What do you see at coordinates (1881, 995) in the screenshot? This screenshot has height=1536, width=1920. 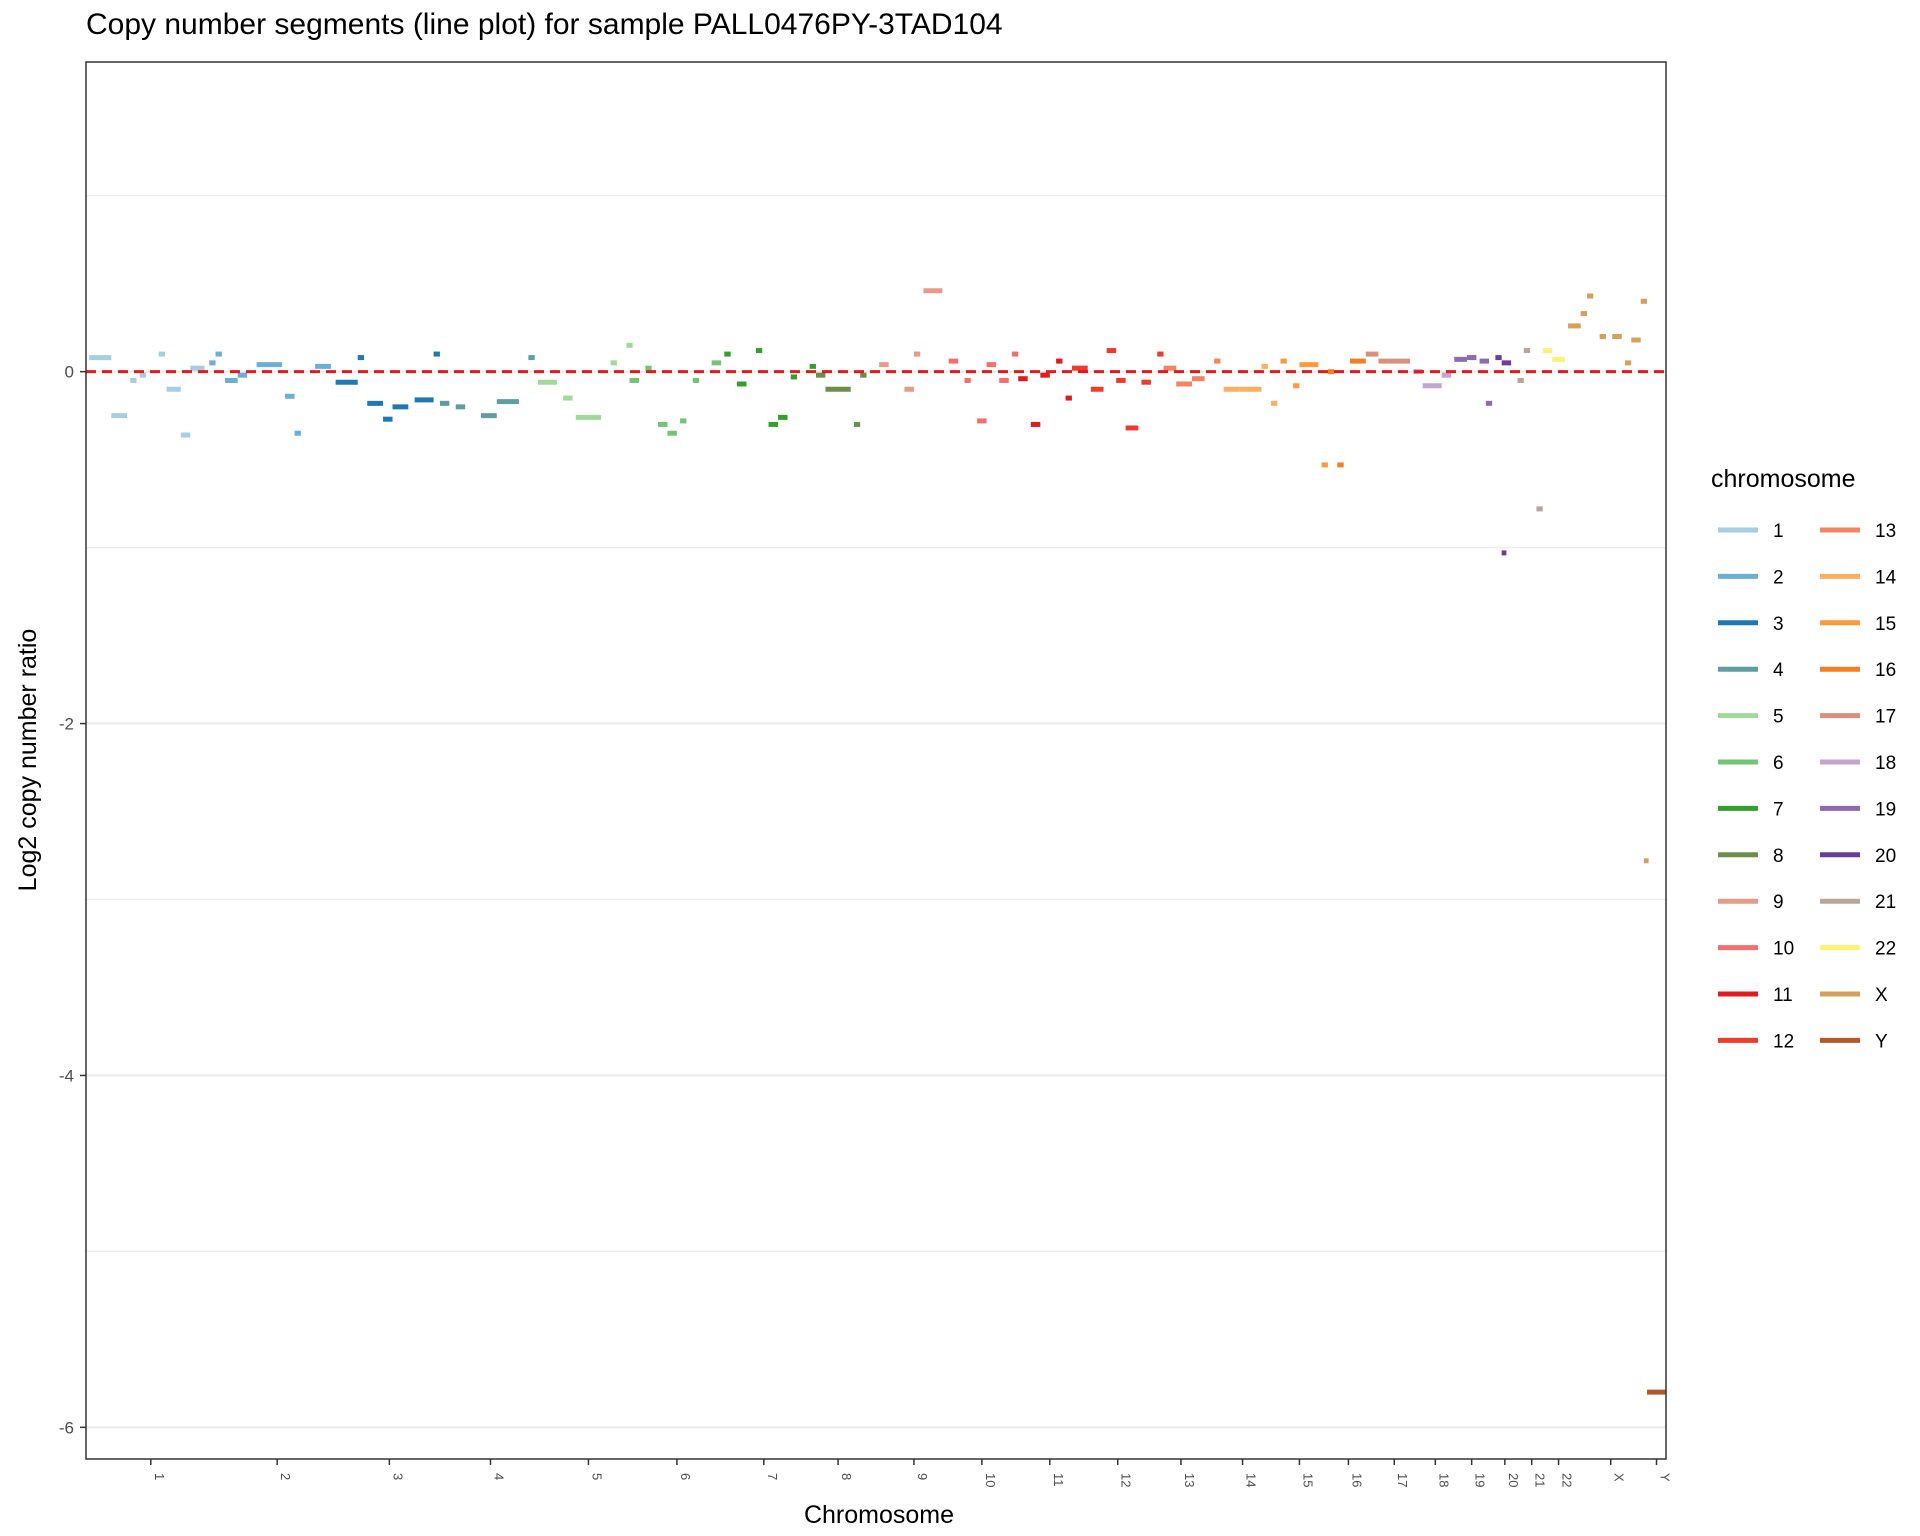 I see `legend-label: X` at bounding box center [1881, 995].